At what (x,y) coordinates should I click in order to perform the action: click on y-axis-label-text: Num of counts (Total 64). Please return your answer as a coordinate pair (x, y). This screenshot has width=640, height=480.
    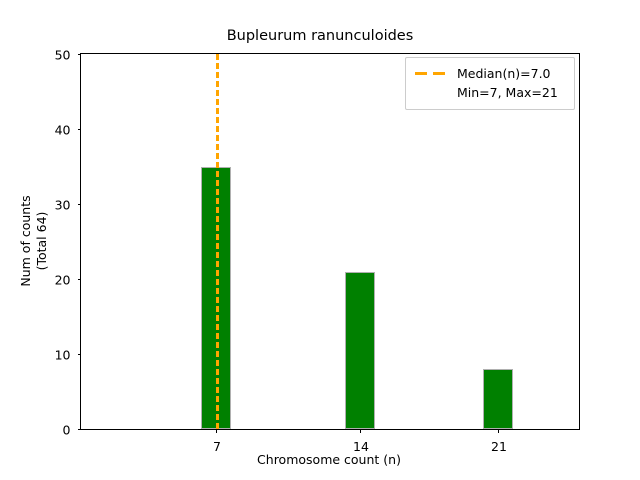
    Looking at the image, I should click on (33, 240).